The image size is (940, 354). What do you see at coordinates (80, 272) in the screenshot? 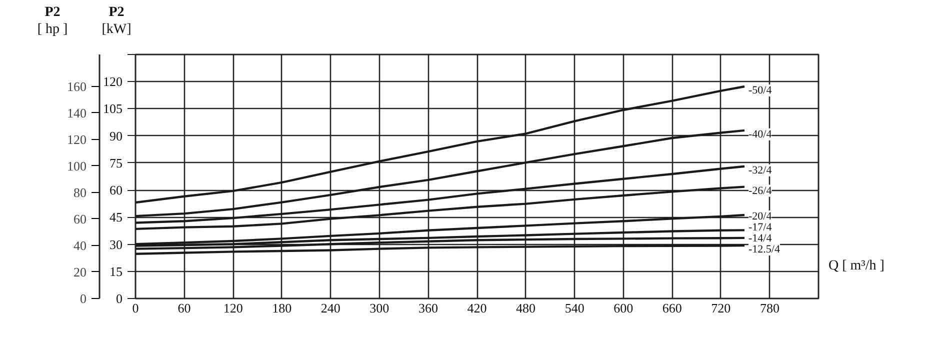
I see `y2-tick-label: 20` at bounding box center [80, 272].